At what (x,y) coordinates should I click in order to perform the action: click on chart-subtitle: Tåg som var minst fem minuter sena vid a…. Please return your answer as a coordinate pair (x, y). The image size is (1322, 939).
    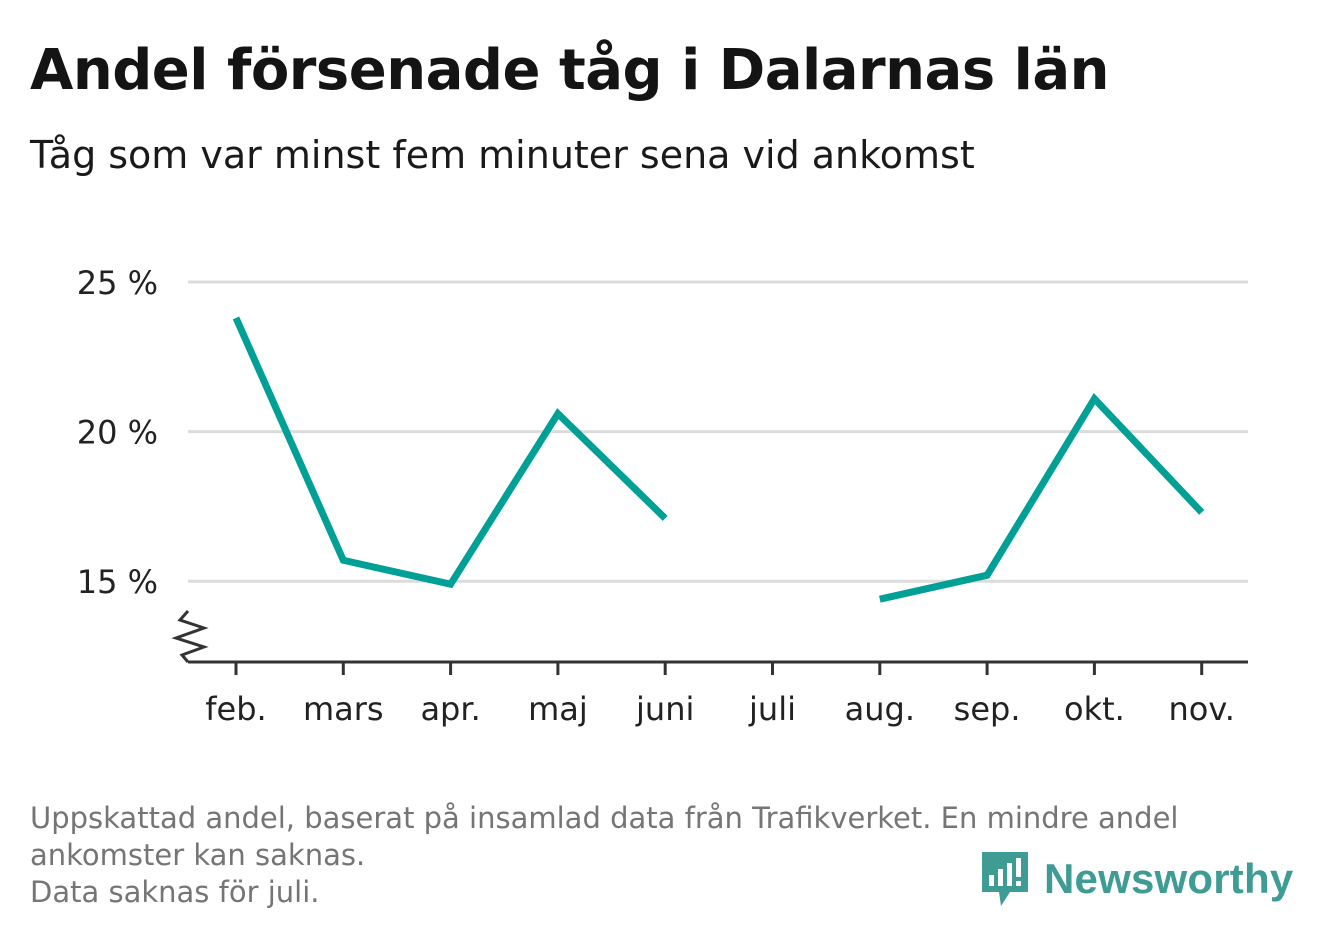
    Looking at the image, I should click on (502, 155).